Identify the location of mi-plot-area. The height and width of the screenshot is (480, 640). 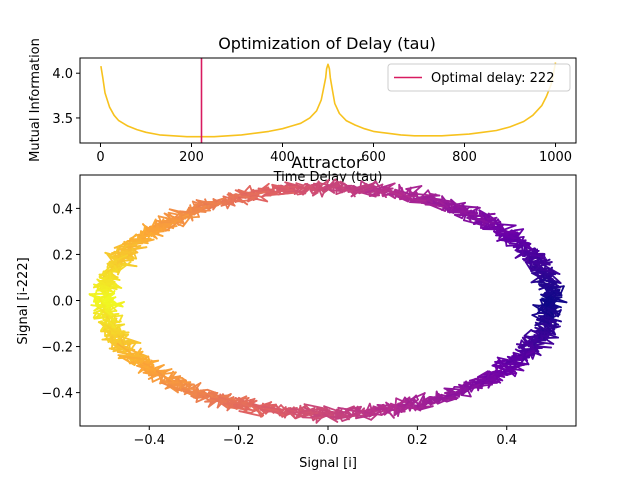
(328, 100).